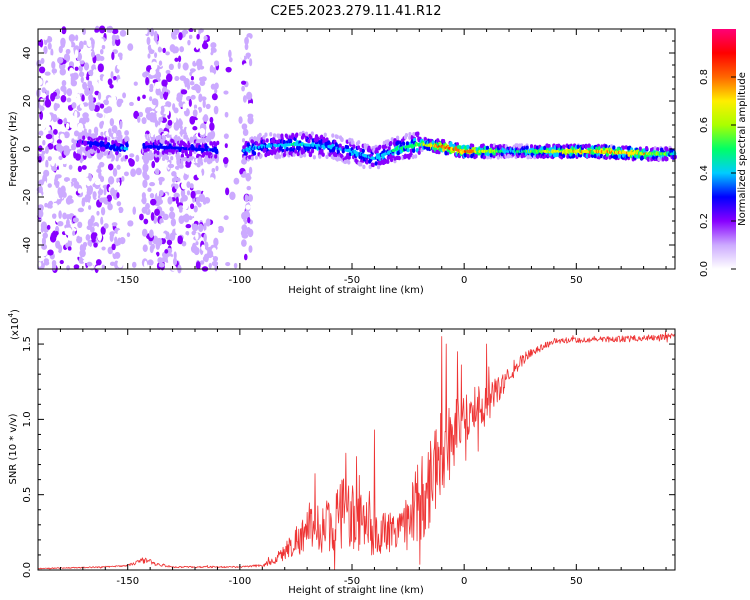  I want to click on snr-x-tick-label: 50, so click(576, 581).